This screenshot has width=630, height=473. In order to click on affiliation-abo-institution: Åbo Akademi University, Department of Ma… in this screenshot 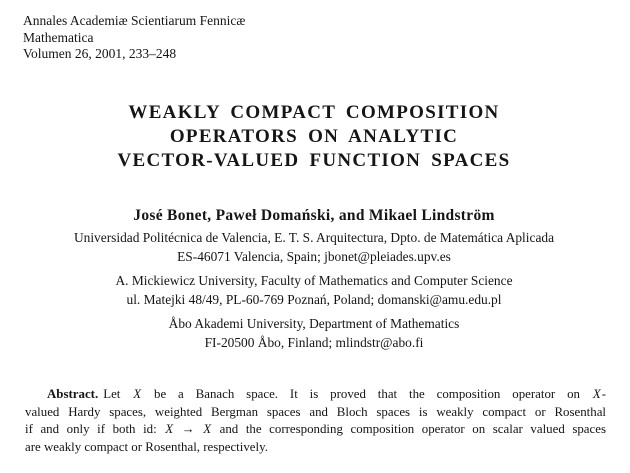, I will do `click(314, 323)`.